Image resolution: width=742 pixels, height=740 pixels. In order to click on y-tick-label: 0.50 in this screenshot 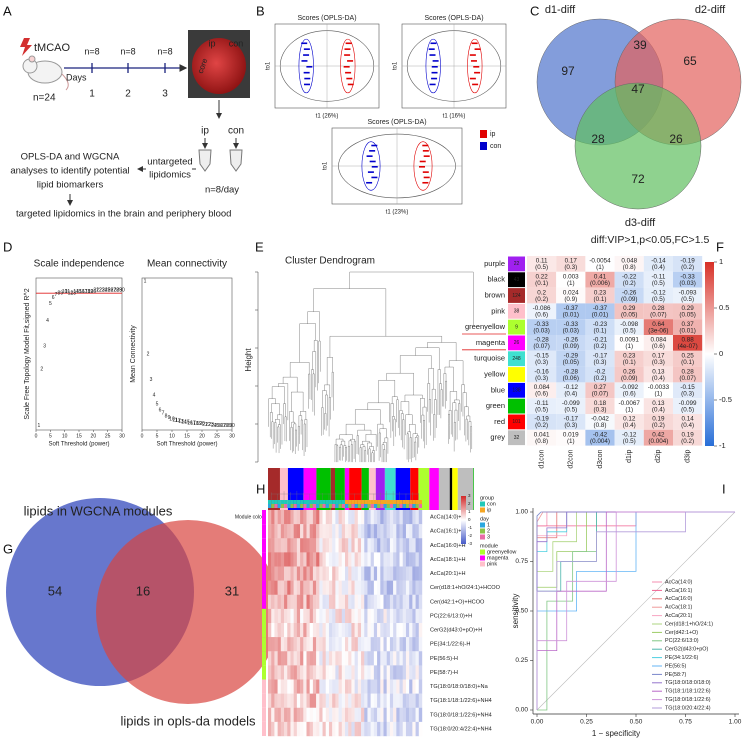, I will do `click(521, 611)`.